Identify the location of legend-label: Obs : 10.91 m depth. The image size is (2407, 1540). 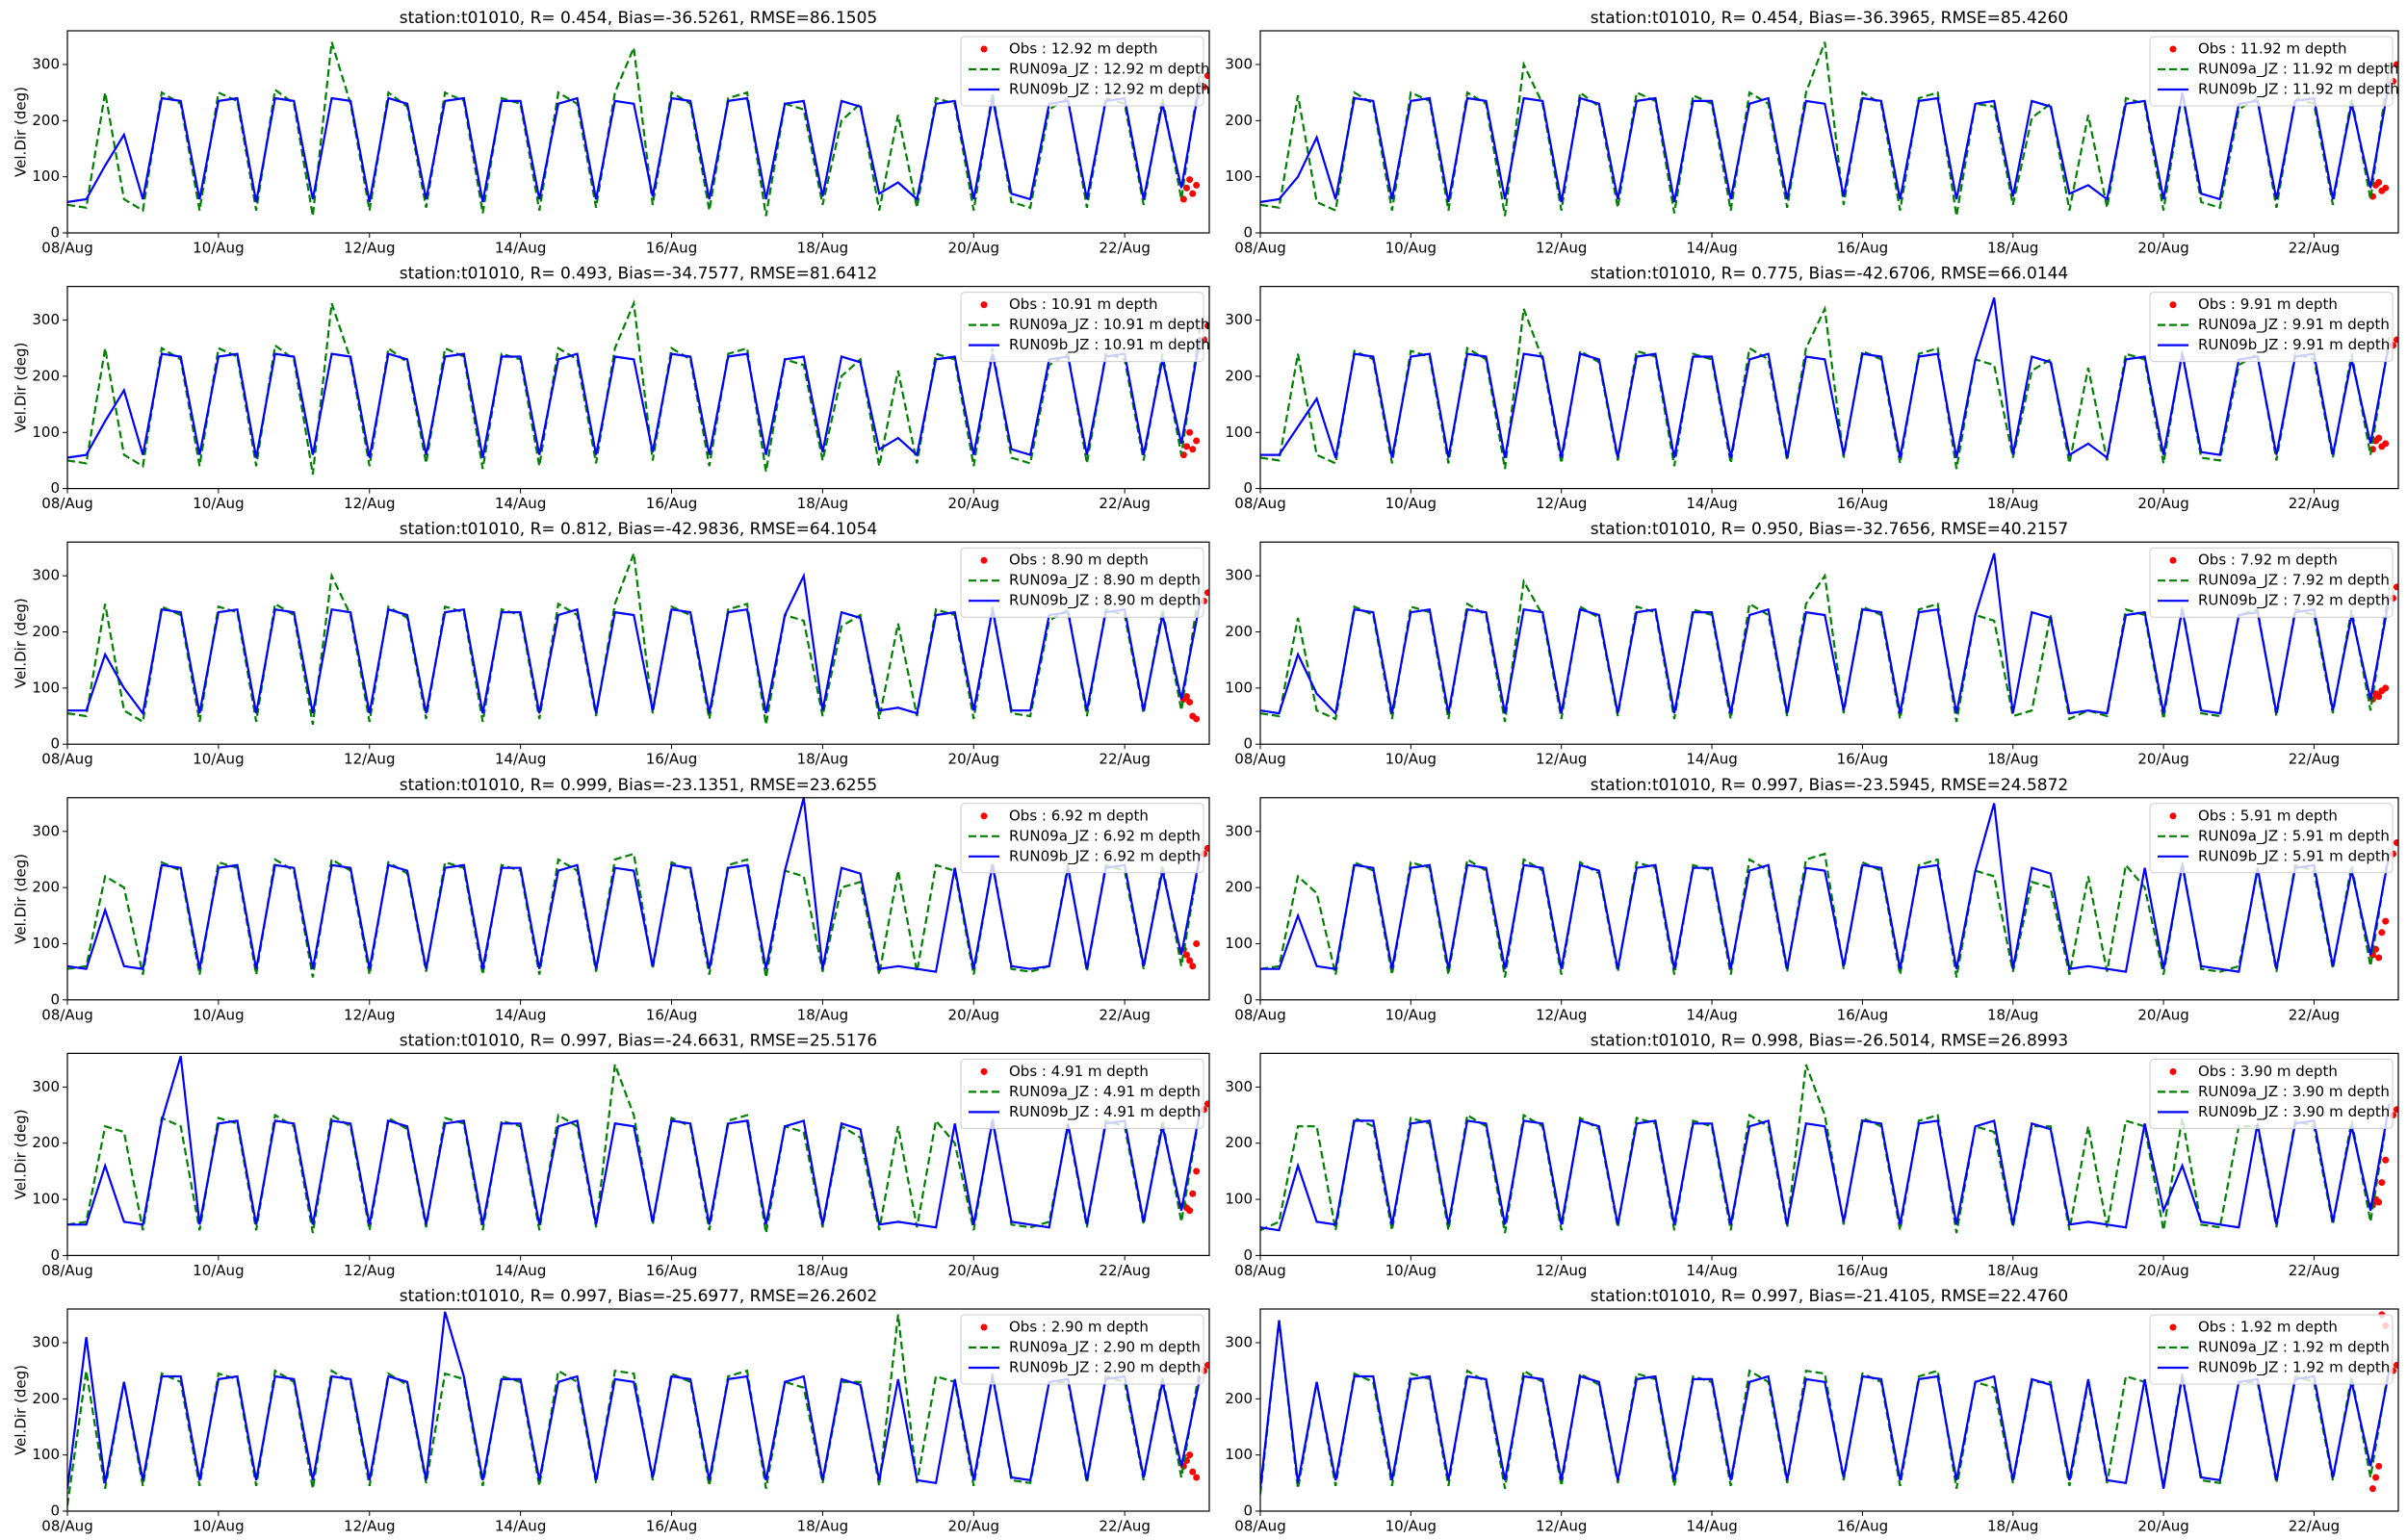
(1083, 304).